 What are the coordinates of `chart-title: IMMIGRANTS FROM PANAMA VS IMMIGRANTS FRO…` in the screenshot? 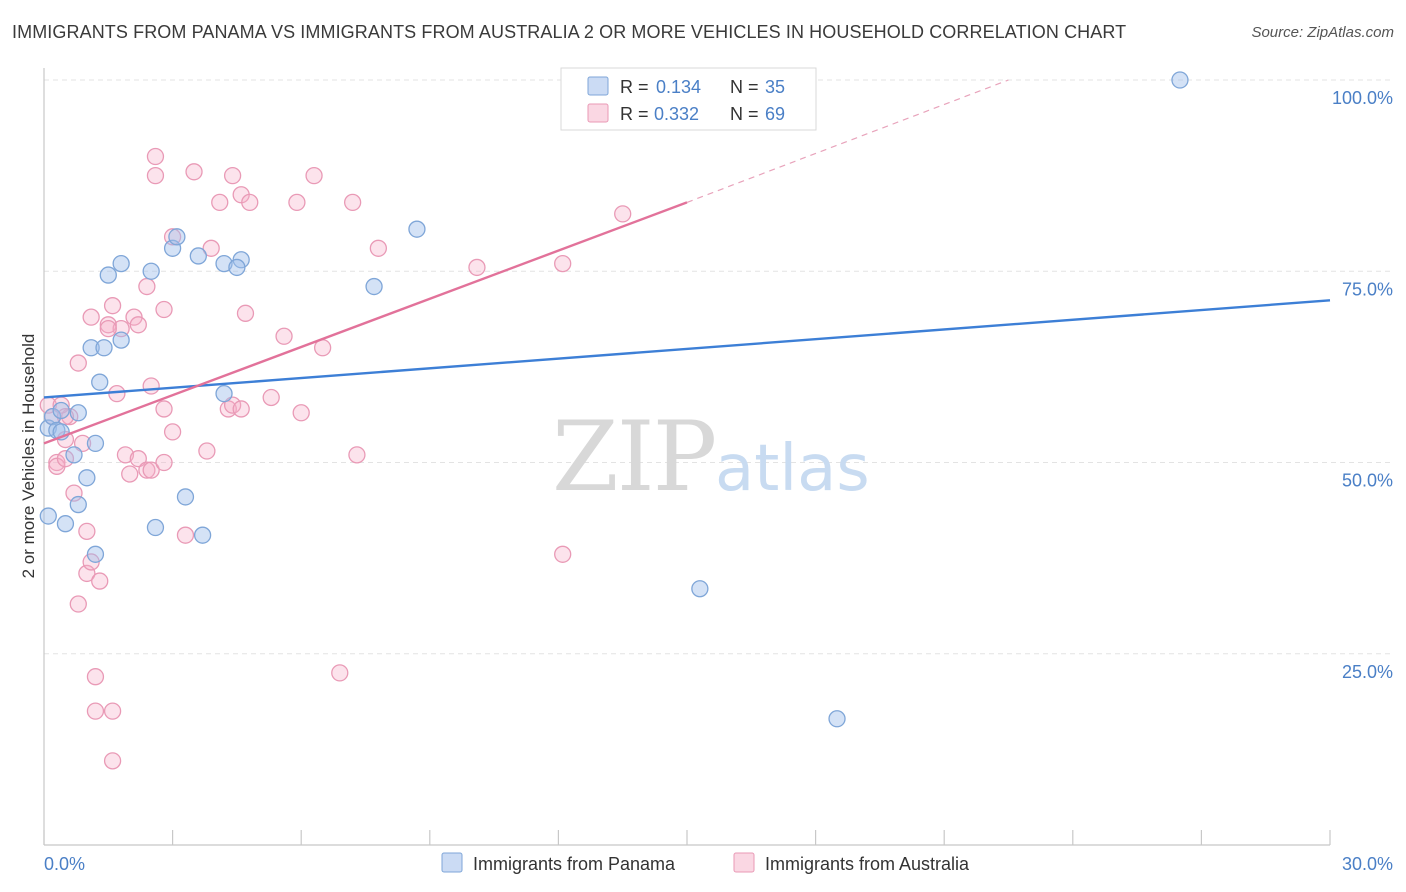 It's located at (569, 32).